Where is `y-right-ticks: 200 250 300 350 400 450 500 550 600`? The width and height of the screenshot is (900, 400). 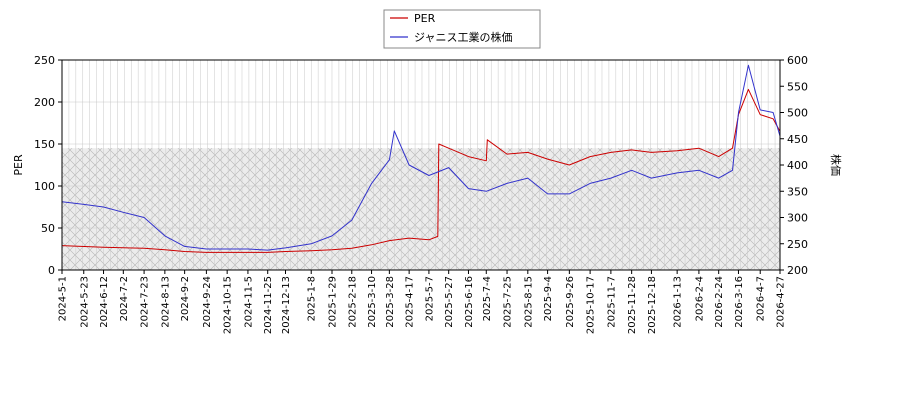 y-right-ticks: 200 250 300 350 400 450 500 550 600 is located at coordinates (794, 165).